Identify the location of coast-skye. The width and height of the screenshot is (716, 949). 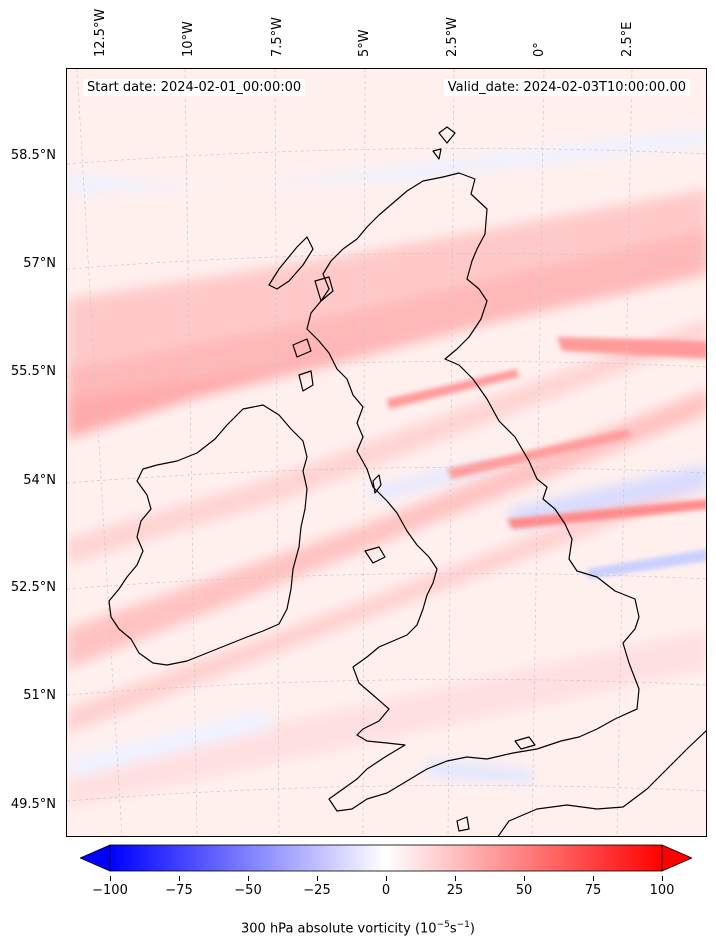
(324, 289).